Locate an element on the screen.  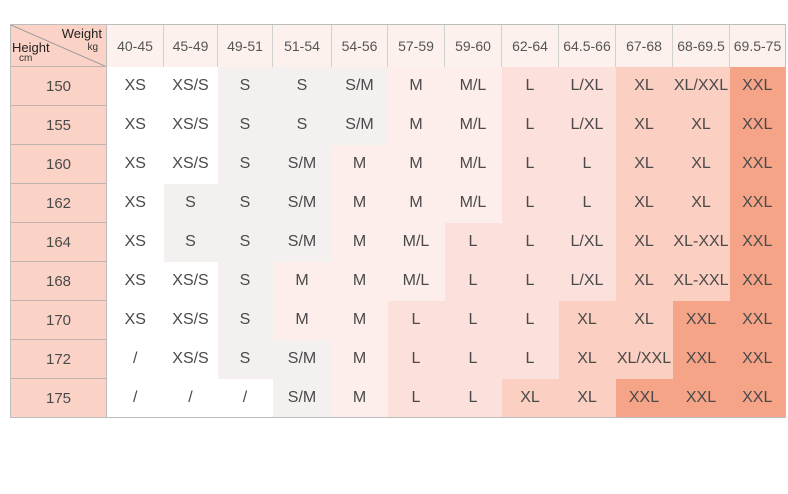
height-axis-label: Height is located at coordinates (31, 47).